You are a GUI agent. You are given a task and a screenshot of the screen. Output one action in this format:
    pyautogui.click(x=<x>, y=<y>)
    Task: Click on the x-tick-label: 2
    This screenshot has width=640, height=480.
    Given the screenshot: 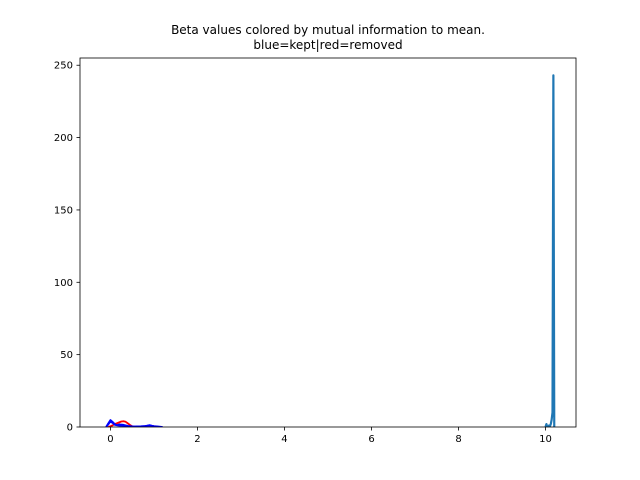 What is the action you would take?
    pyautogui.click(x=197, y=439)
    